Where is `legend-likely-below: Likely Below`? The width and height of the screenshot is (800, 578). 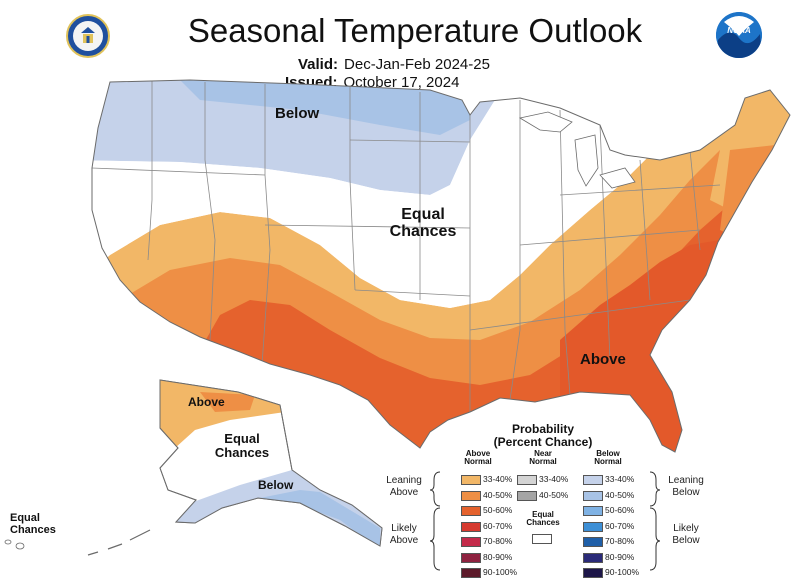
legend-likely-below: Likely Below is located at coordinates (686, 534).